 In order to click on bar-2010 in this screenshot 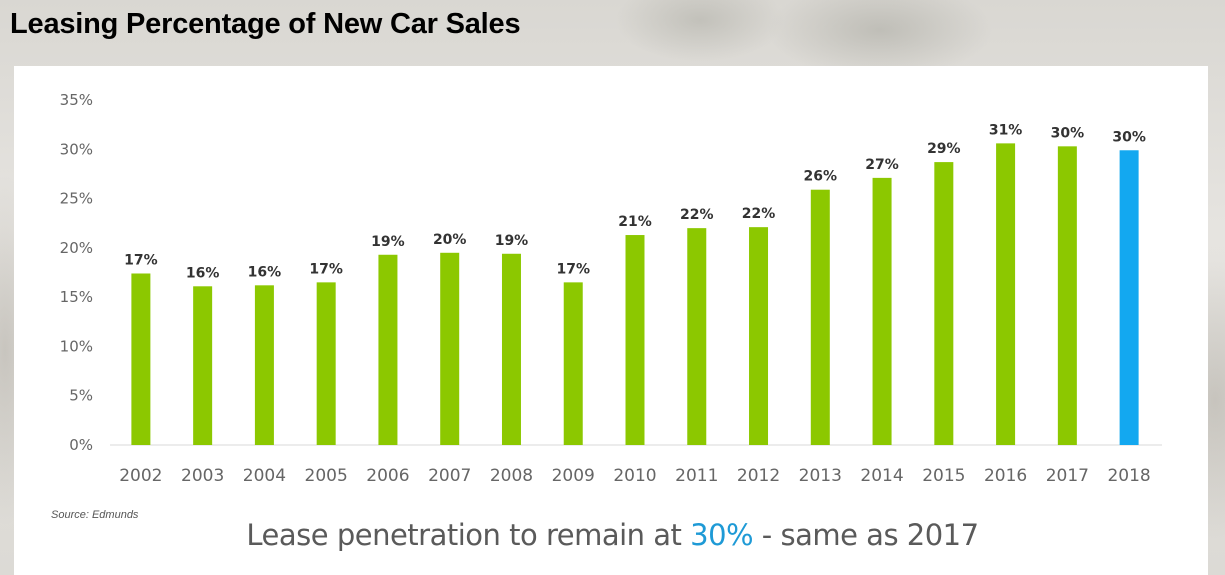, I will do `click(635, 340)`.